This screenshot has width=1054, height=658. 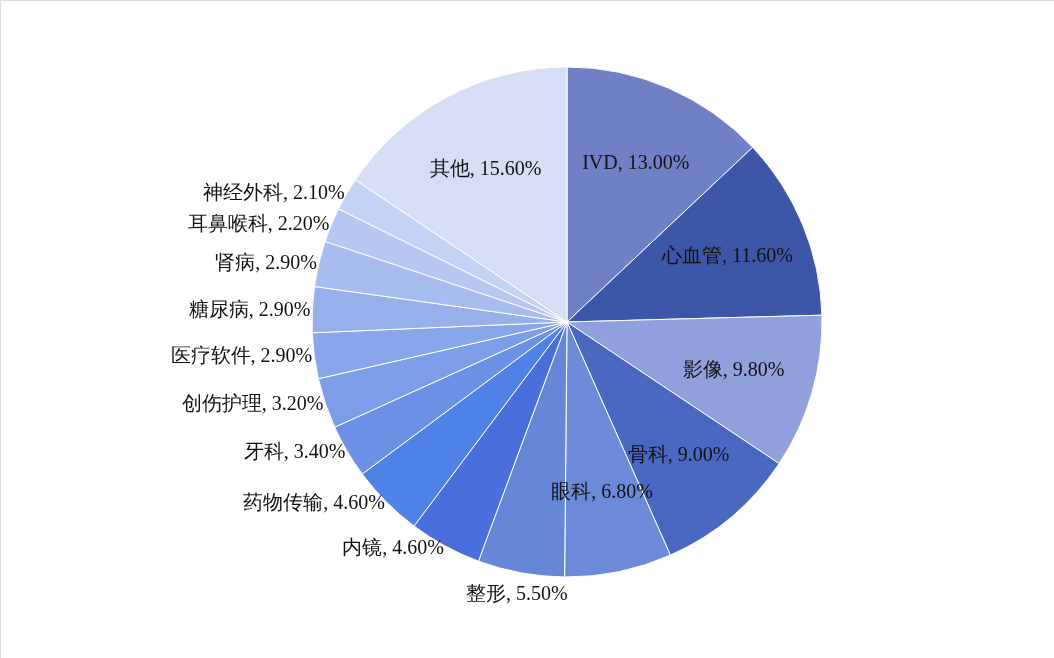 I want to click on slice-label: 影像, 9.80%, so click(x=733, y=369).